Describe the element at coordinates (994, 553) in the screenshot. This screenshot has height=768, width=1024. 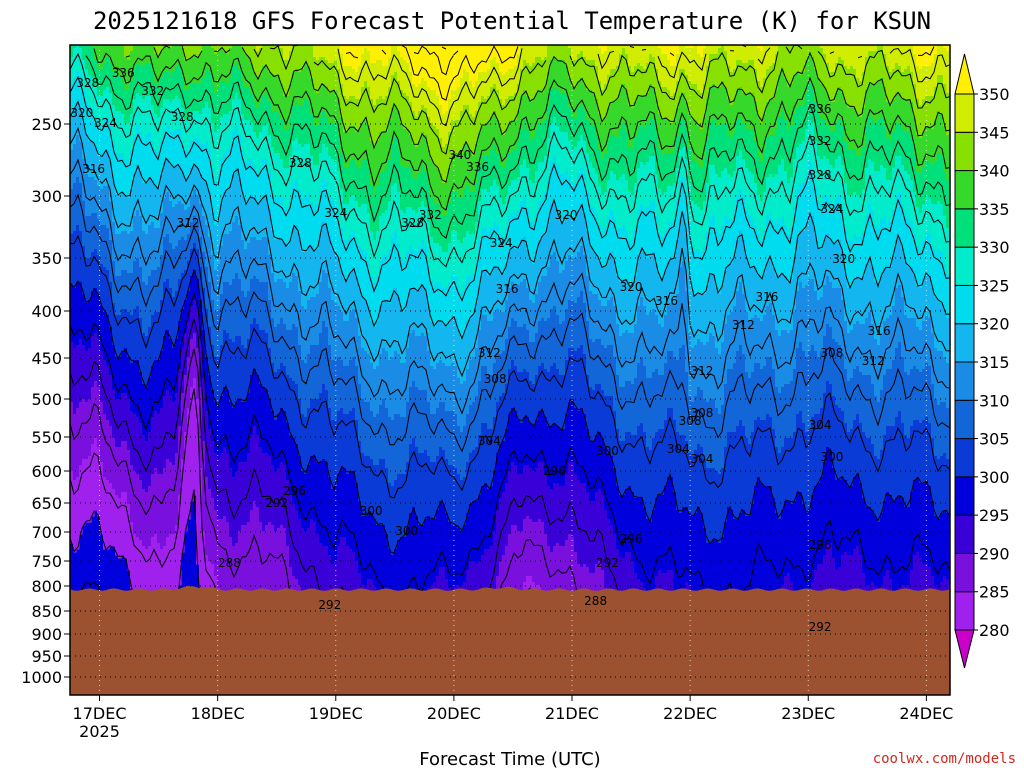
I see `colorbar-tick-label: 290` at that location.